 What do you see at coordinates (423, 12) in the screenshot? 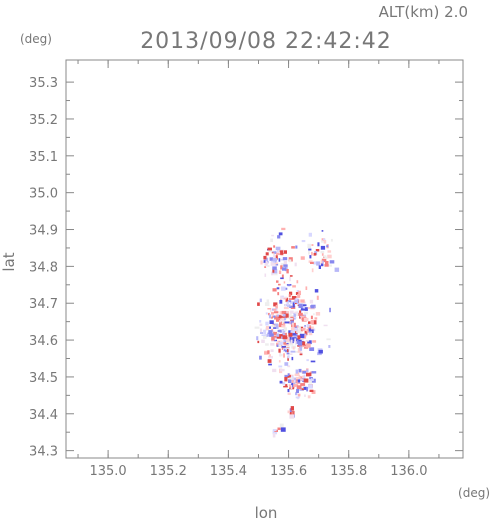
I see `altitude-label: ALT(km) 2.0` at bounding box center [423, 12].